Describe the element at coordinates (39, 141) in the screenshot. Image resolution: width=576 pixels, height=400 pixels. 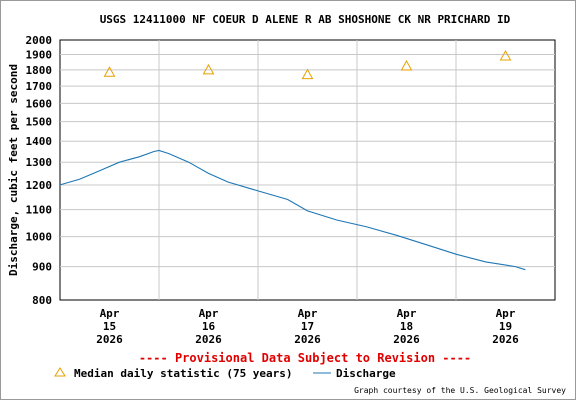
I see `y-tick-label: 1400` at that location.